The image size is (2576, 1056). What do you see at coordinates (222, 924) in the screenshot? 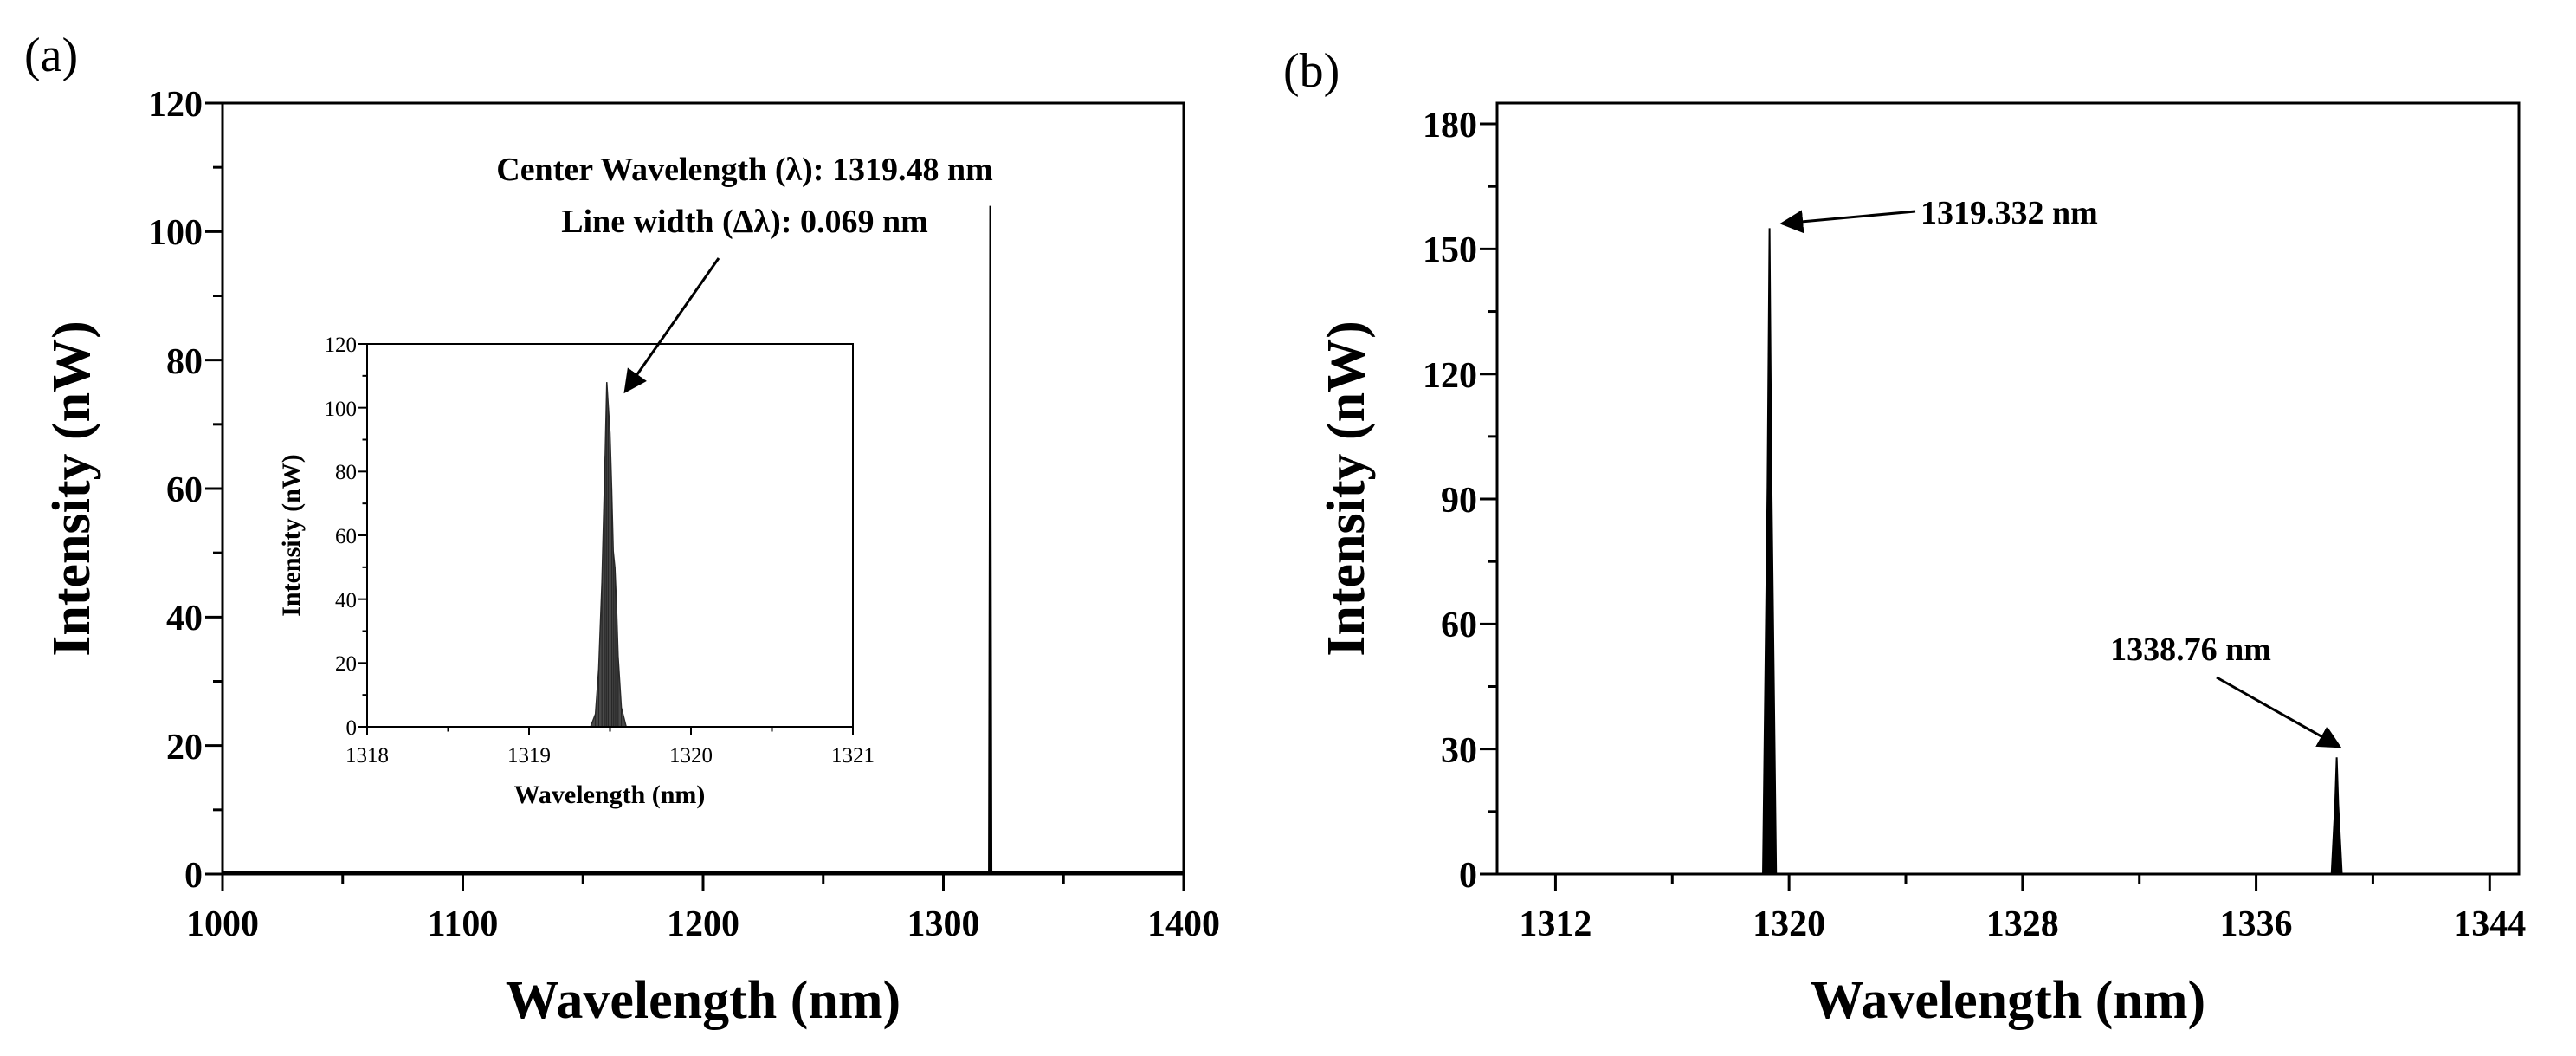
I see `panel-a-x-tick-label: 1000` at bounding box center [222, 924].